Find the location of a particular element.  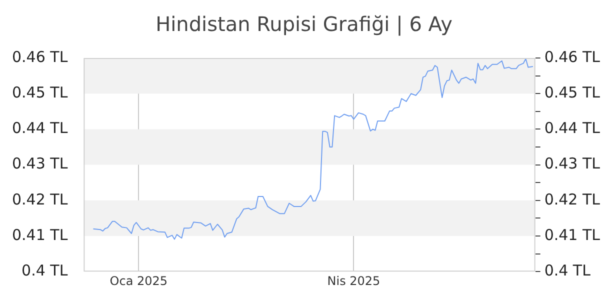

y-tick-label: 0.41 TL is located at coordinates (572, 235).